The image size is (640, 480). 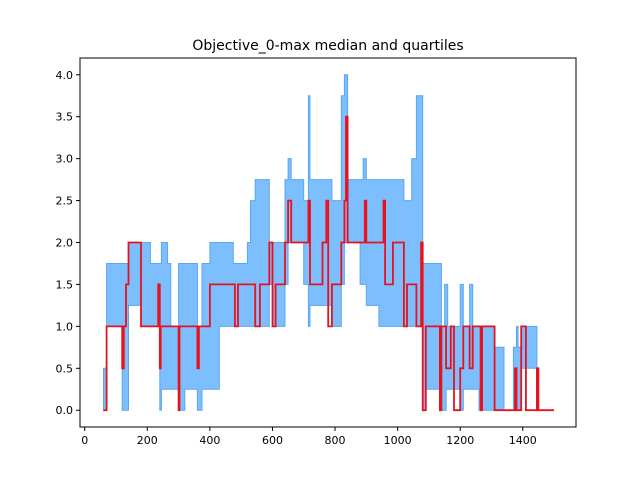 What do you see at coordinates (65, 201) in the screenshot?
I see `y-tick-label: 2.5` at bounding box center [65, 201].